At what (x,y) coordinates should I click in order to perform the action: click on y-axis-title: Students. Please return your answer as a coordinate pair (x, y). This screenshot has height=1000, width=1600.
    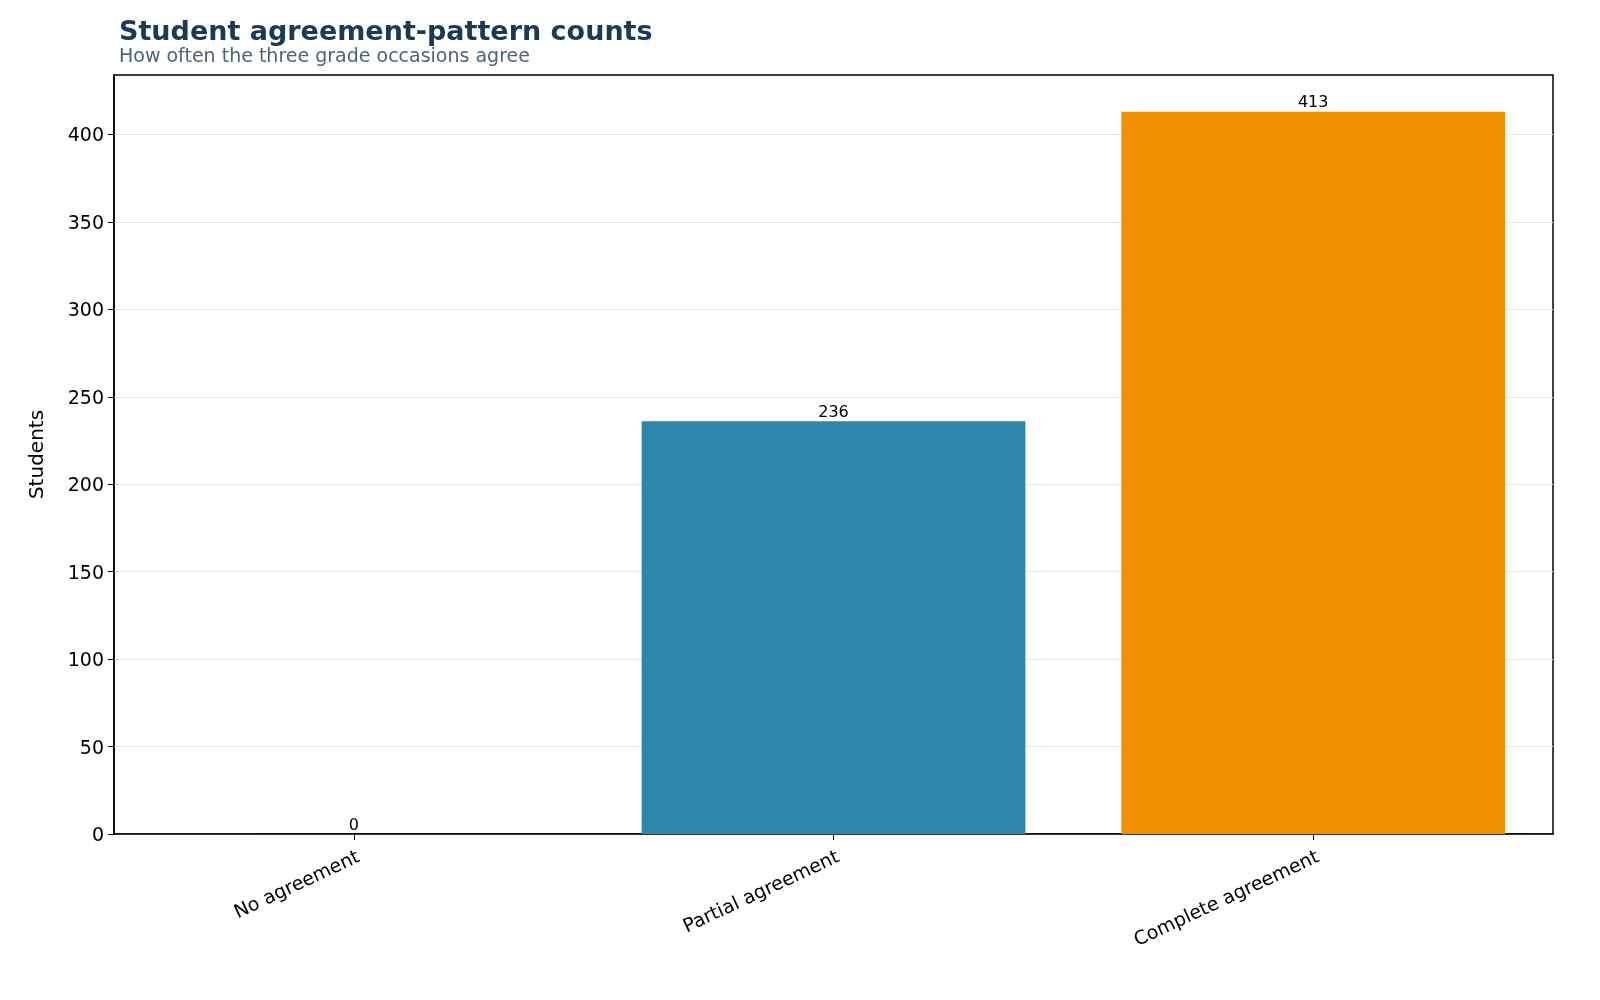
    Looking at the image, I should click on (36, 454).